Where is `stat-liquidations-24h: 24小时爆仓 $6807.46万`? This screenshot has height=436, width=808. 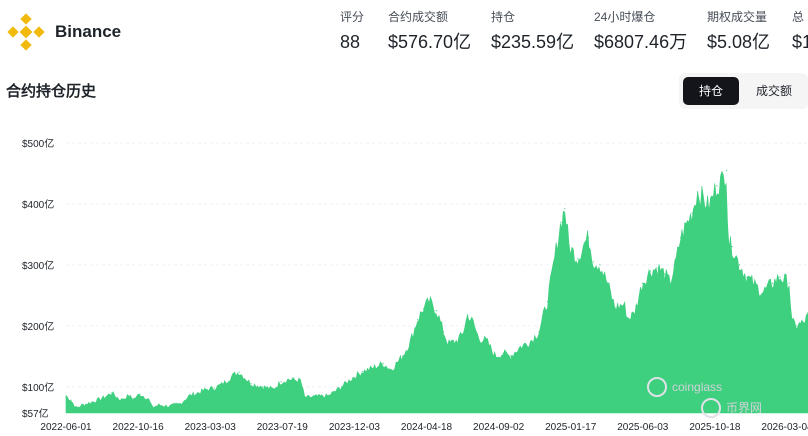 stat-liquidations-24h: 24小时爆仓 $6807.46万 is located at coordinates (640, 31).